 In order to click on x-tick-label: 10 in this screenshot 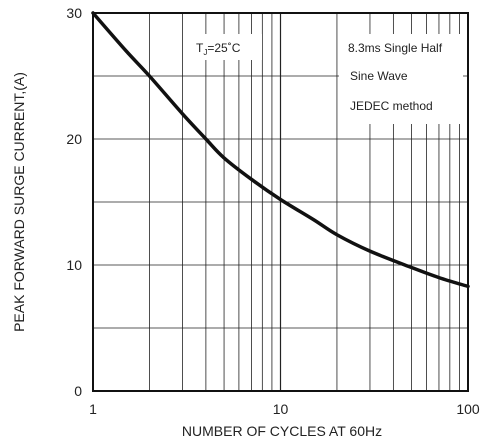, I will do `click(281, 409)`.